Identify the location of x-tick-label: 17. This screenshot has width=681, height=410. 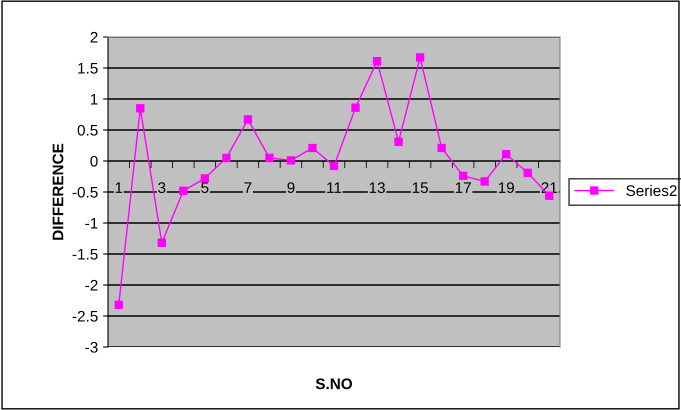
(463, 187).